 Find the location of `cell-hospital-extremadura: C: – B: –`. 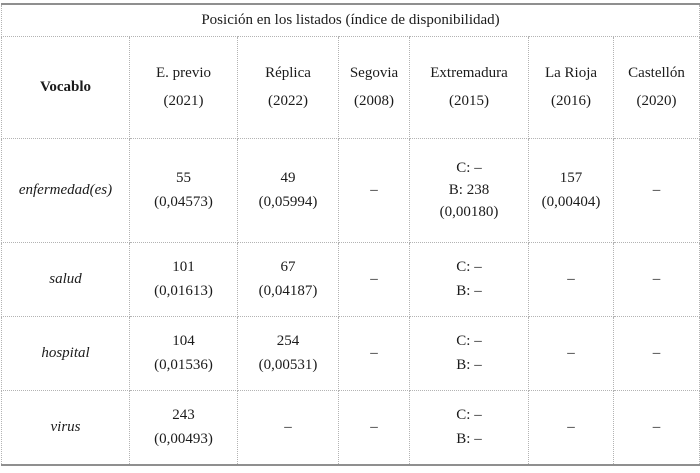

cell-hospital-extremadura: C: – B: – is located at coordinates (469, 353).